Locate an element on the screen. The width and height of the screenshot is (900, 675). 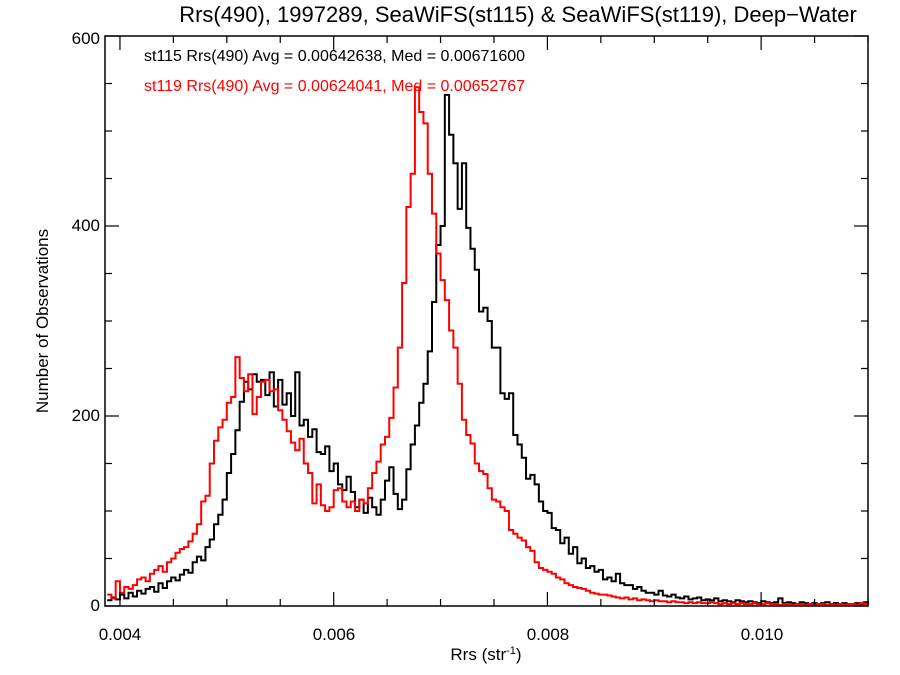
y-tick-label: 200 is located at coordinates (86, 415).